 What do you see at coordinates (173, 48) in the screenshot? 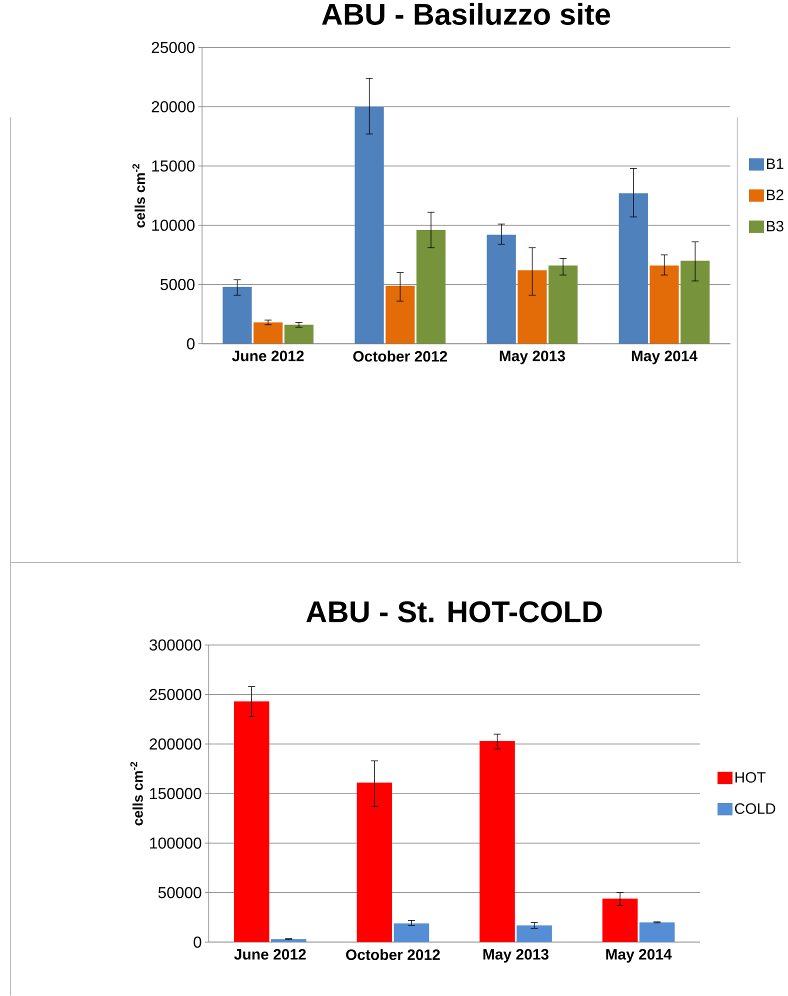
I see `y-tick-label: 25000` at bounding box center [173, 48].